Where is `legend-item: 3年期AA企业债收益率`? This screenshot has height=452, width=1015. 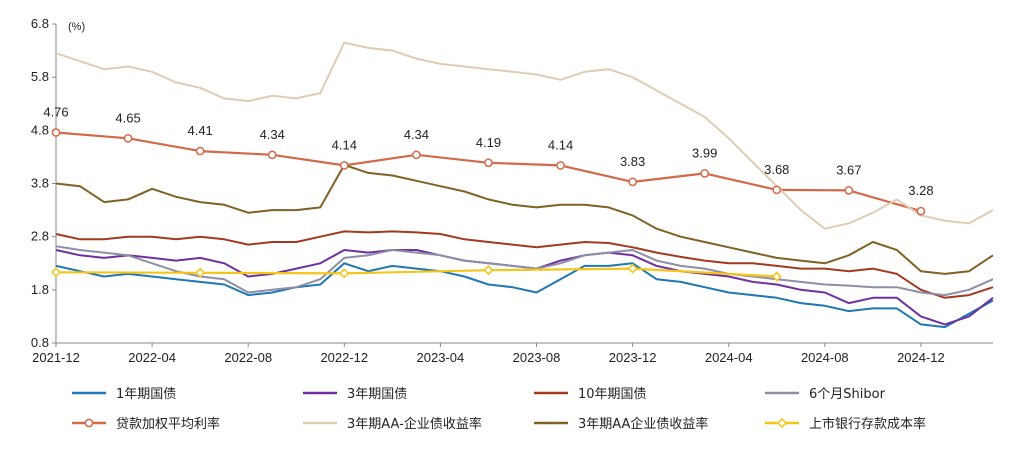
legend-item: 3年期AA企业债收益率 is located at coordinates (621, 424).